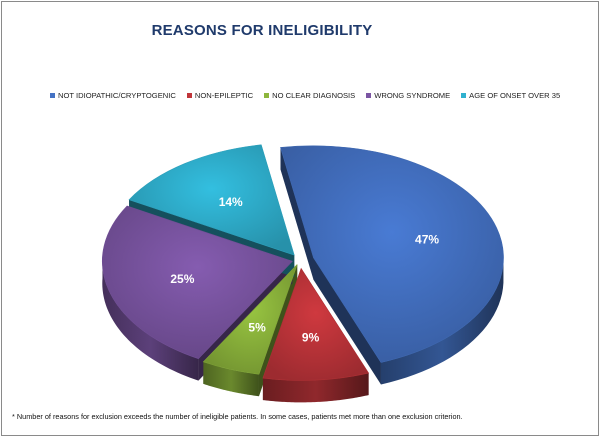  What do you see at coordinates (182, 279) in the screenshot?
I see `pie-data-label: 25%` at bounding box center [182, 279].